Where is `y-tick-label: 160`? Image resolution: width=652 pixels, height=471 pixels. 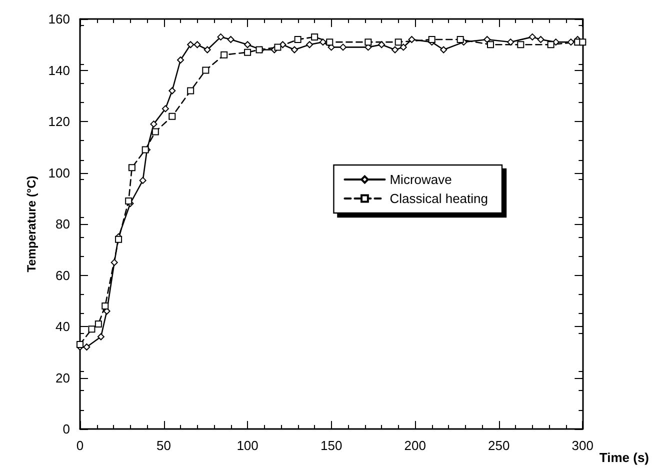 y-tick-label: 160 is located at coordinates (59, 19).